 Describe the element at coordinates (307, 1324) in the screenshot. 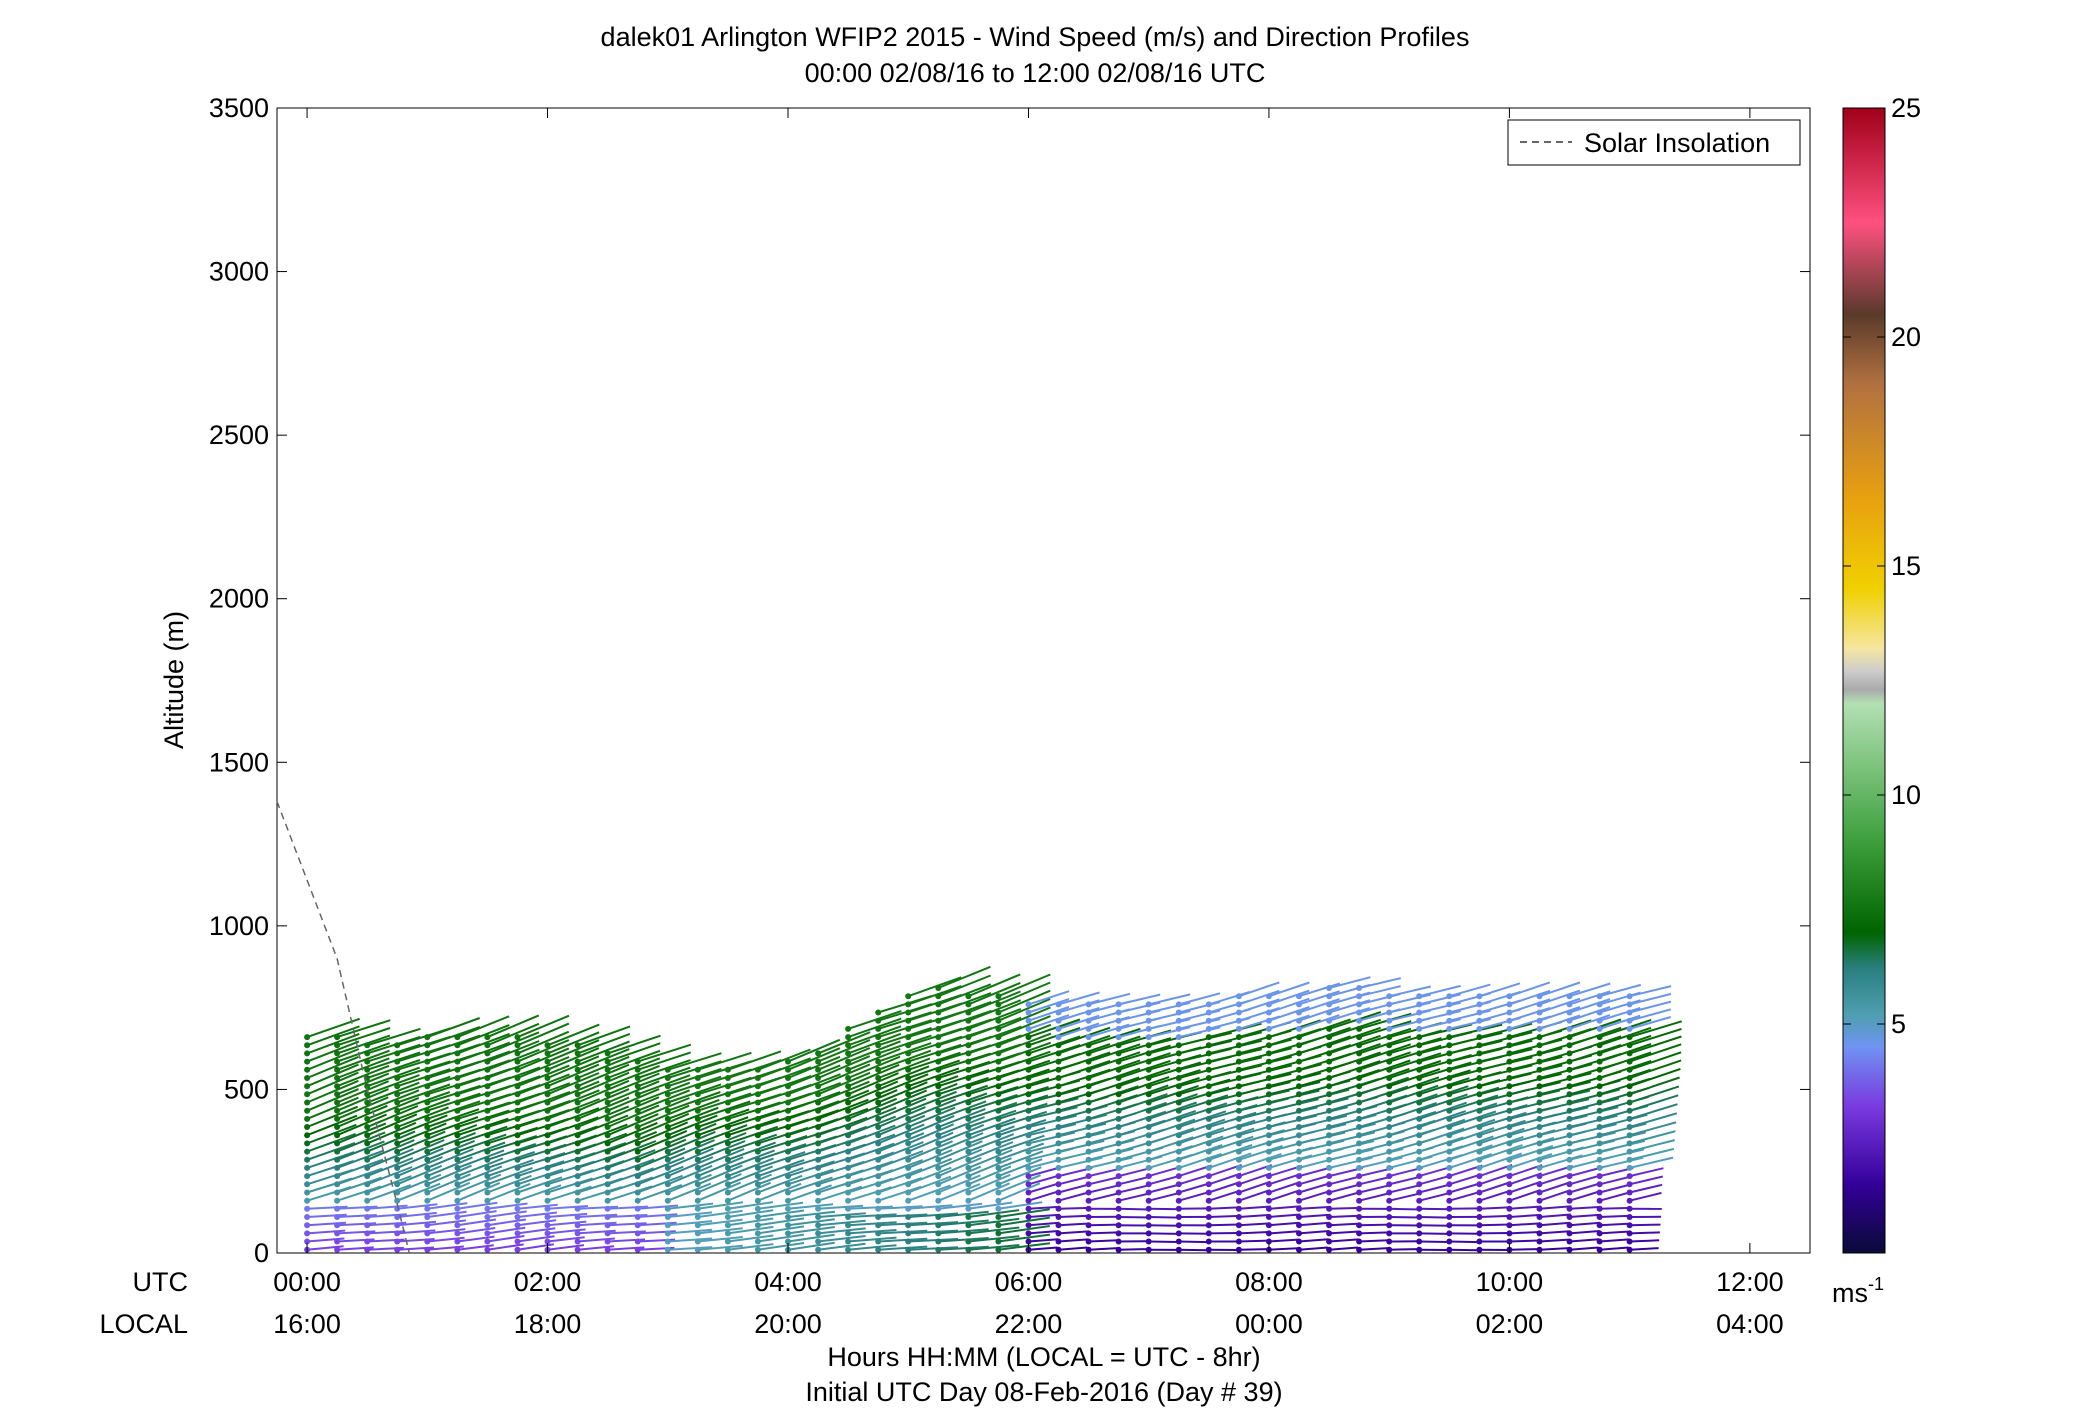

I see `x-tick-label-local: 16:00` at that location.